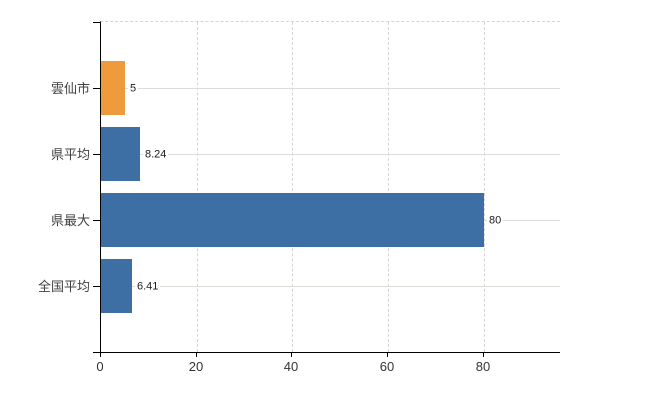 The height and width of the screenshot is (400, 650). I want to click on value-label: 8.24, so click(156, 155).